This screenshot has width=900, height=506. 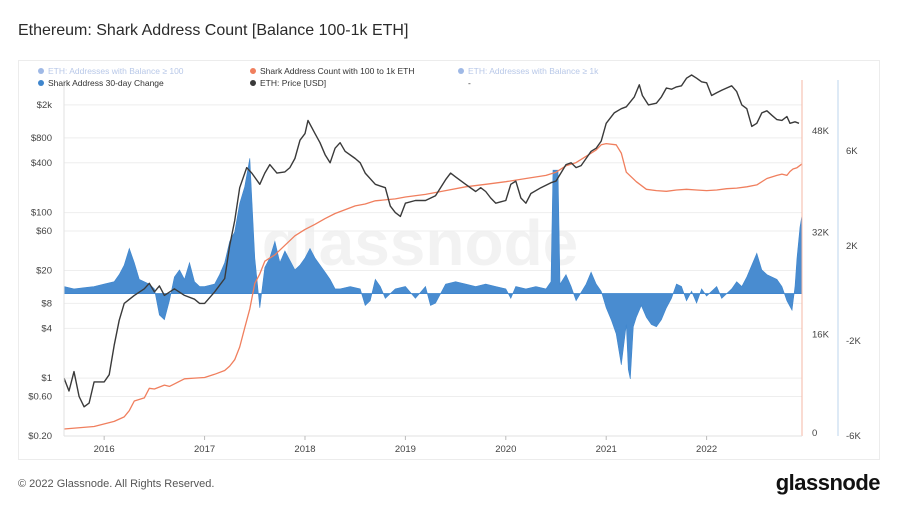 I want to click on x-tick-label: 2019, so click(x=405, y=449).